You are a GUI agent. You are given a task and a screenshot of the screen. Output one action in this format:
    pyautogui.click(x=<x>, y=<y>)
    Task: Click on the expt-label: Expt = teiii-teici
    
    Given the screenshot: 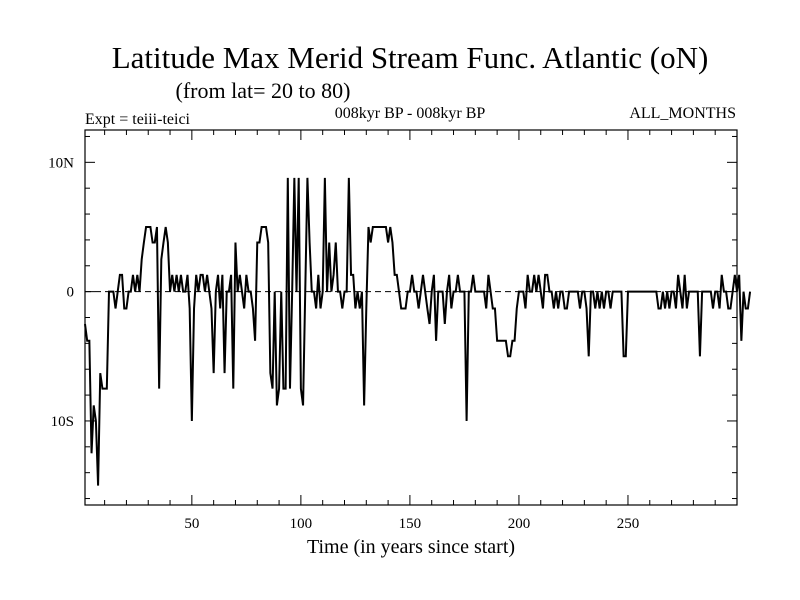 What is the action you would take?
    pyautogui.click(x=138, y=119)
    